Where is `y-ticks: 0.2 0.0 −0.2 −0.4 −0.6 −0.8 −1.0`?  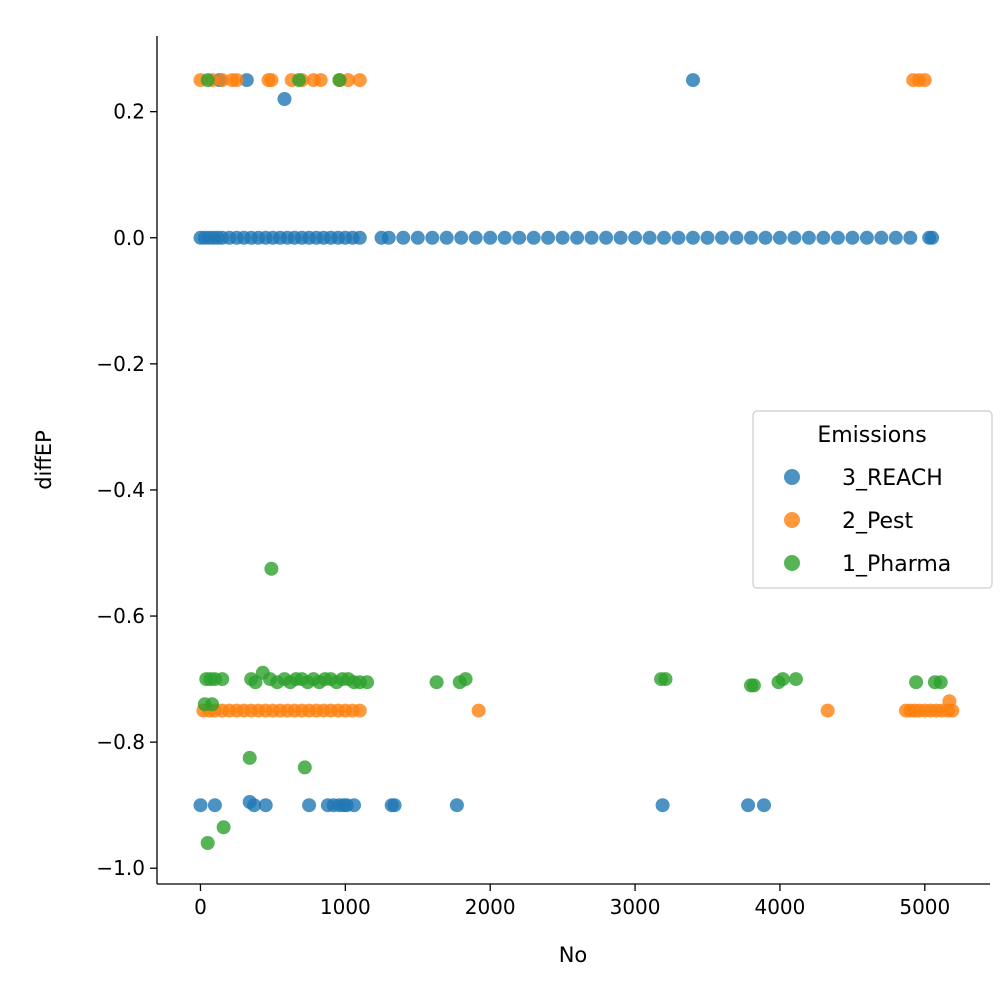 y-ticks: 0.2 0.0 −0.2 −0.4 −0.6 −0.8 −1.0 is located at coordinates (126, 490).